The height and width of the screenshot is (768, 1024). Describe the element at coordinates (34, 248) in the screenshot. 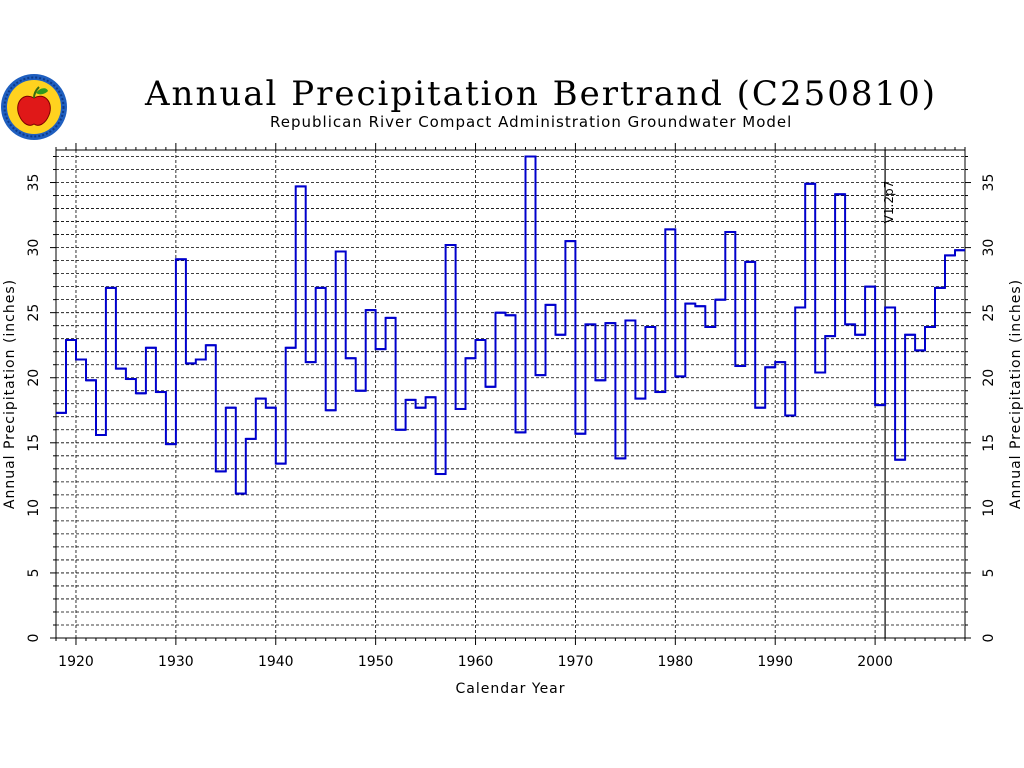

I see `y-tick-label-left: 30` at that location.